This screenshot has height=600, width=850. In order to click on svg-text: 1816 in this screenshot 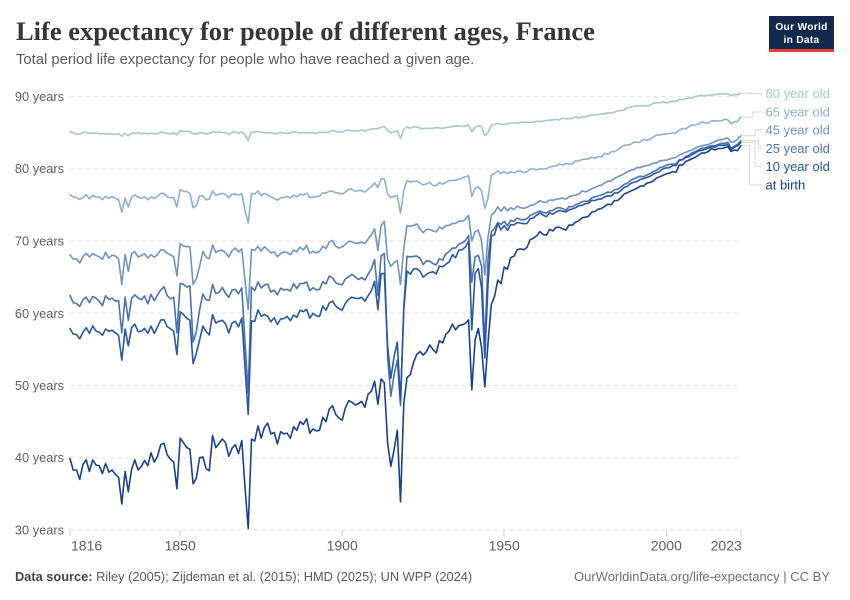, I will do `click(86, 546)`.